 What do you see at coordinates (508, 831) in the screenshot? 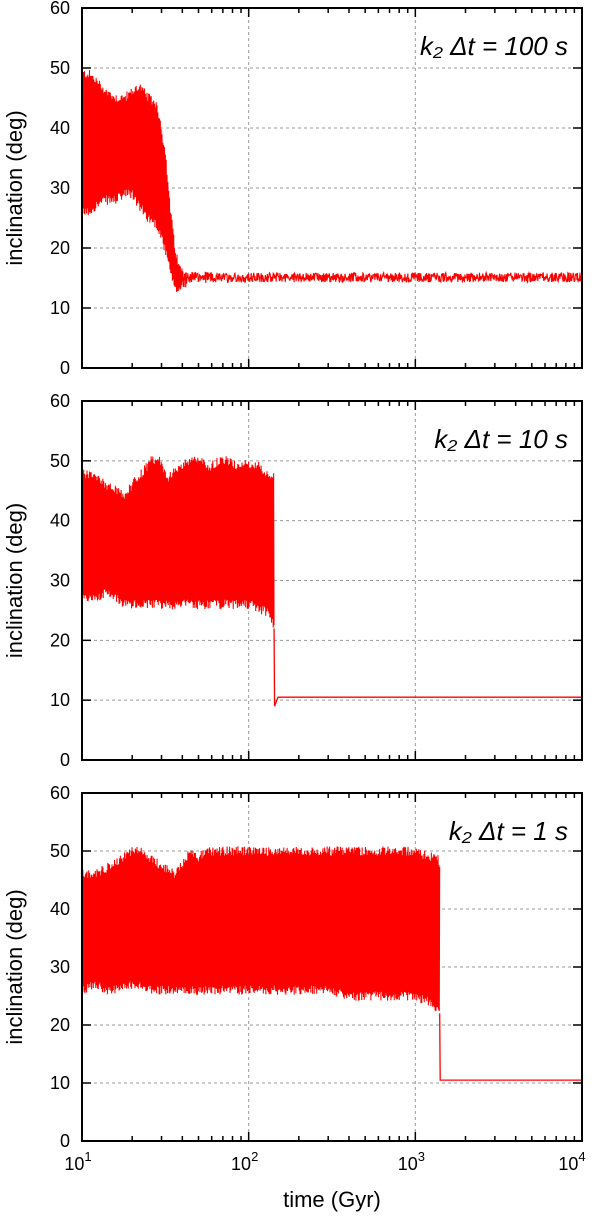
I see `panel-annotation: k₂ Δt = 1 s` at bounding box center [508, 831].